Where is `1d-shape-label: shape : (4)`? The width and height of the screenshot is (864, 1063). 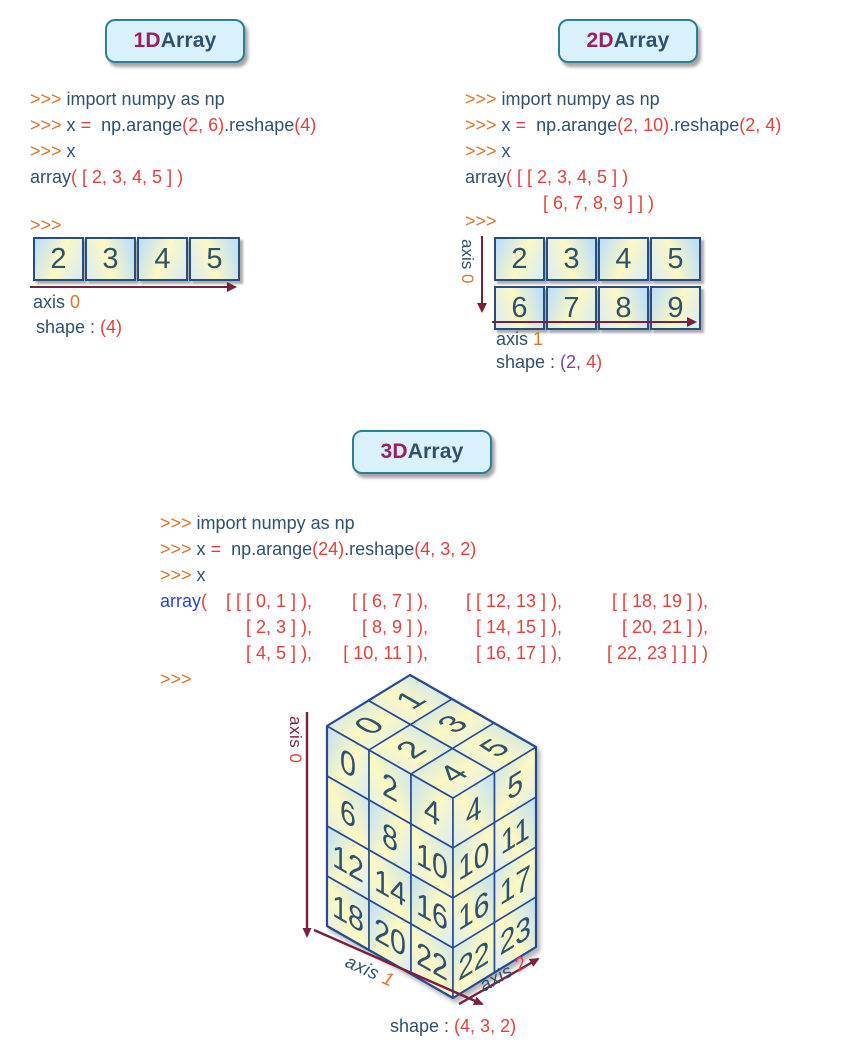
1d-shape-label: shape : (4) is located at coordinates (79, 327).